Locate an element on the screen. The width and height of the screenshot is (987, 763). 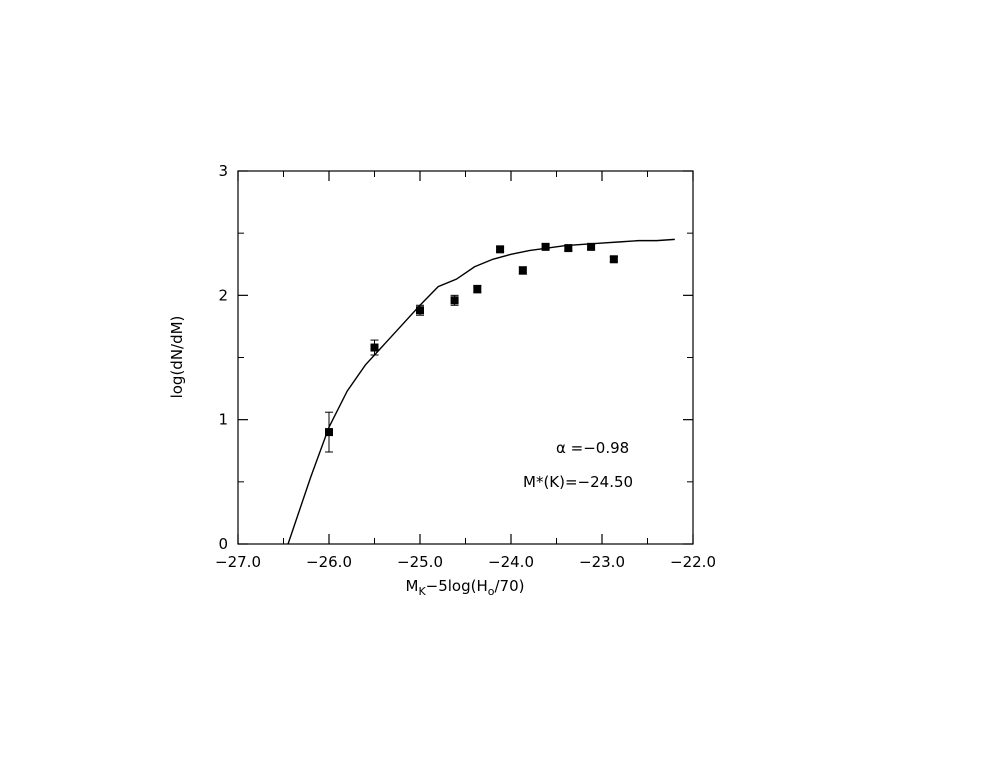
x-tick-label: −27.0 is located at coordinates (238, 562).